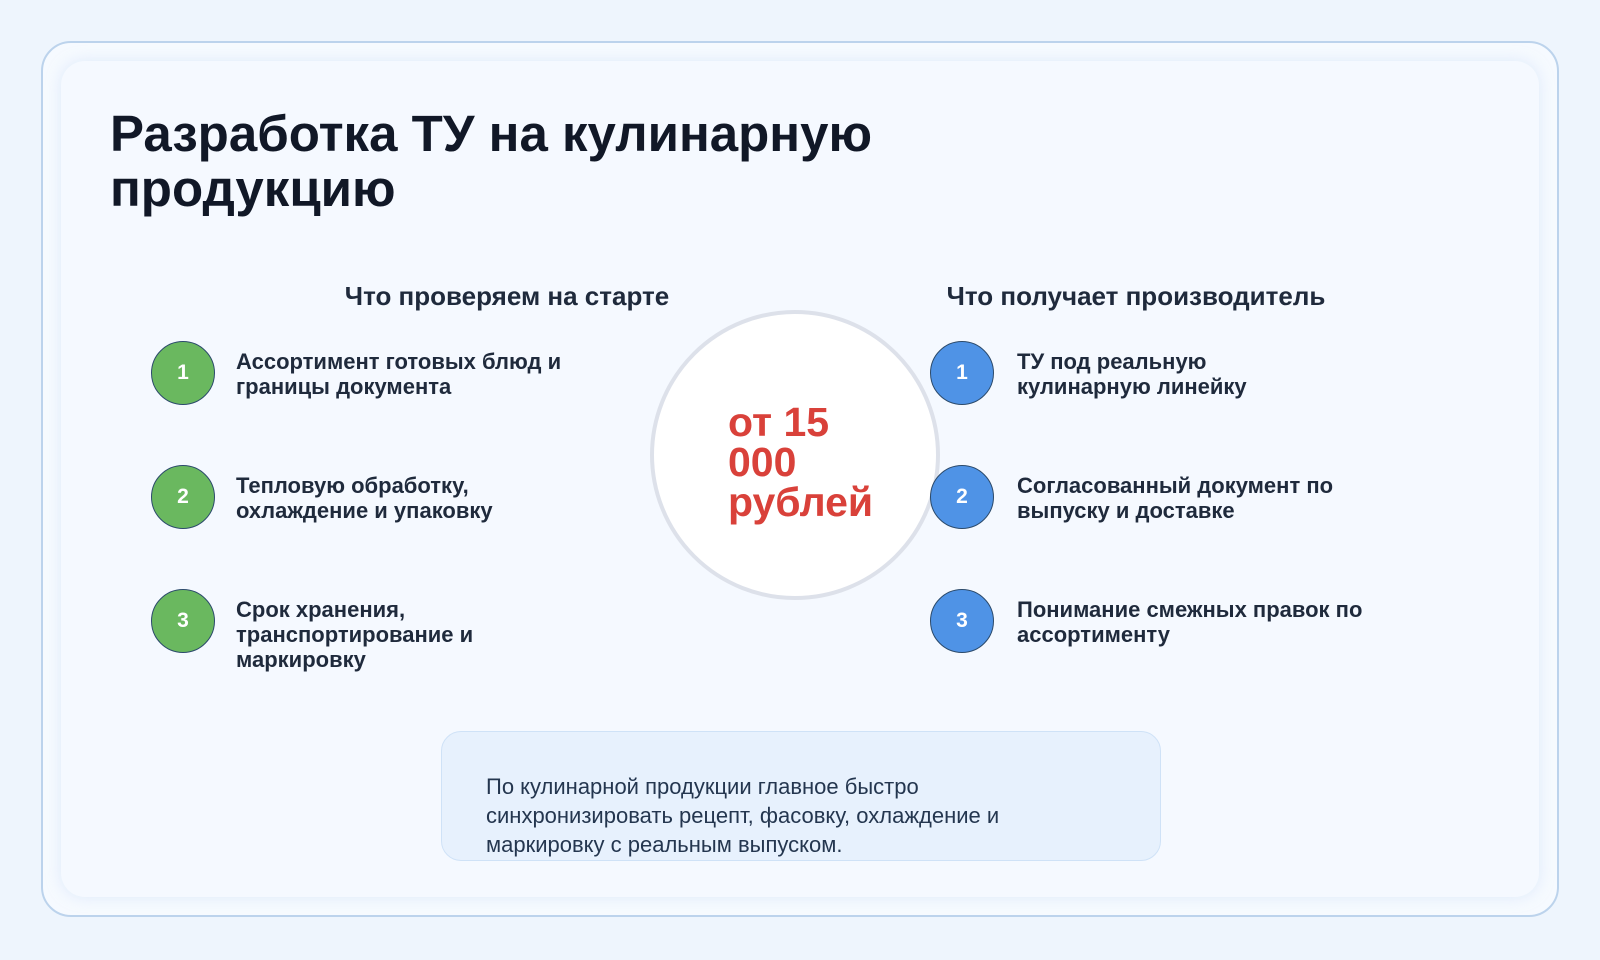 Image resolution: width=1600 pixels, height=960 pixels. What do you see at coordinates (491, 161) in the screenshot?
I see `page-title: Разработка ТУ на кулинарную продукцию` at bounding box center [491, 161].